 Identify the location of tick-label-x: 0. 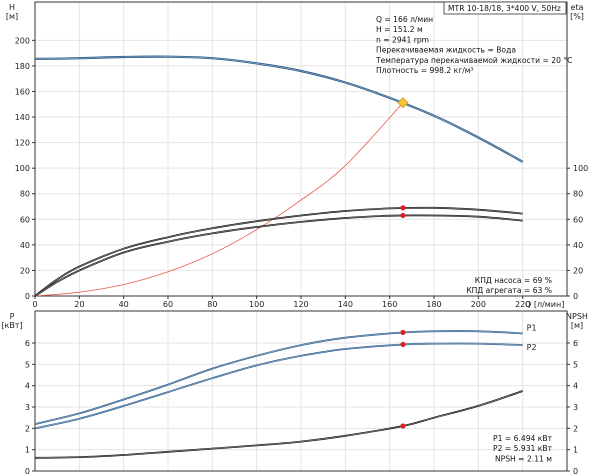
(34, 304).